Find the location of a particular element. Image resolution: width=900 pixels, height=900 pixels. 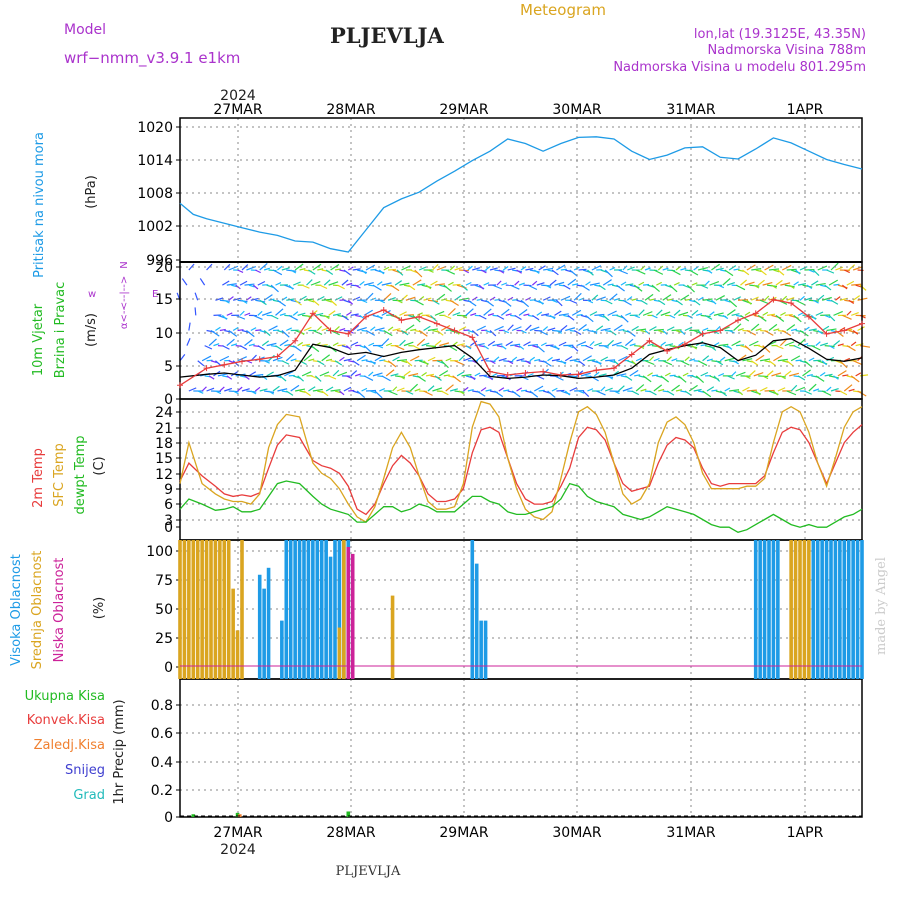

gust-marker is located at coordinates (773, 299).